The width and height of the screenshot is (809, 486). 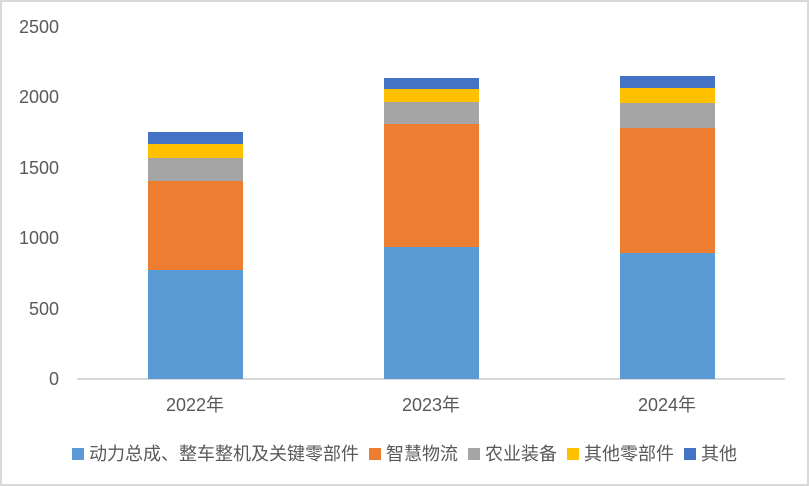 I want to click on x-axis-line, so click(x=431, y=379).